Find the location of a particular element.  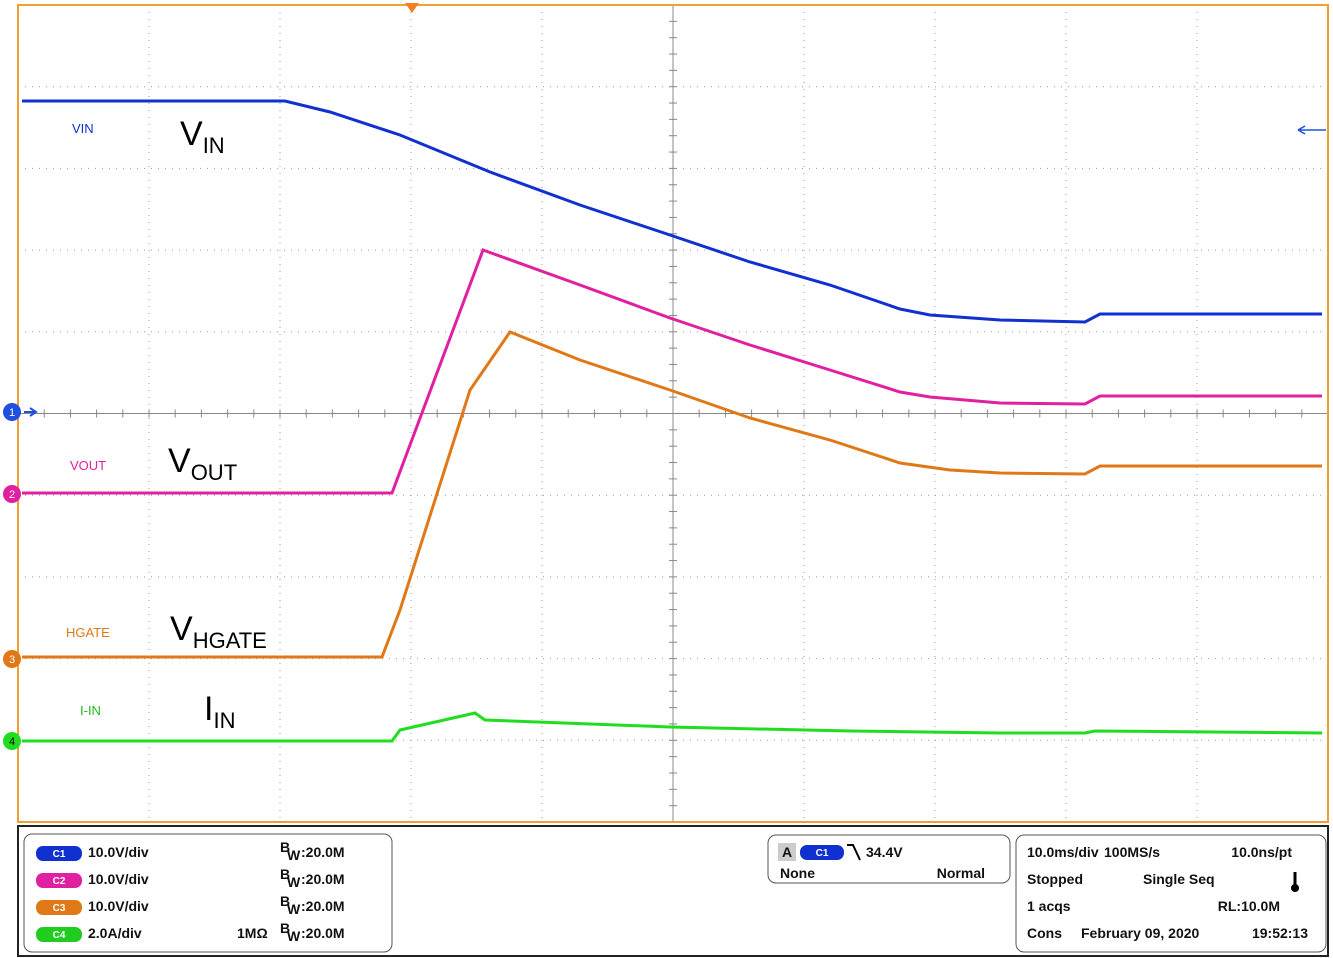

channel-marker: 2 is located at coordinates (12, 494).